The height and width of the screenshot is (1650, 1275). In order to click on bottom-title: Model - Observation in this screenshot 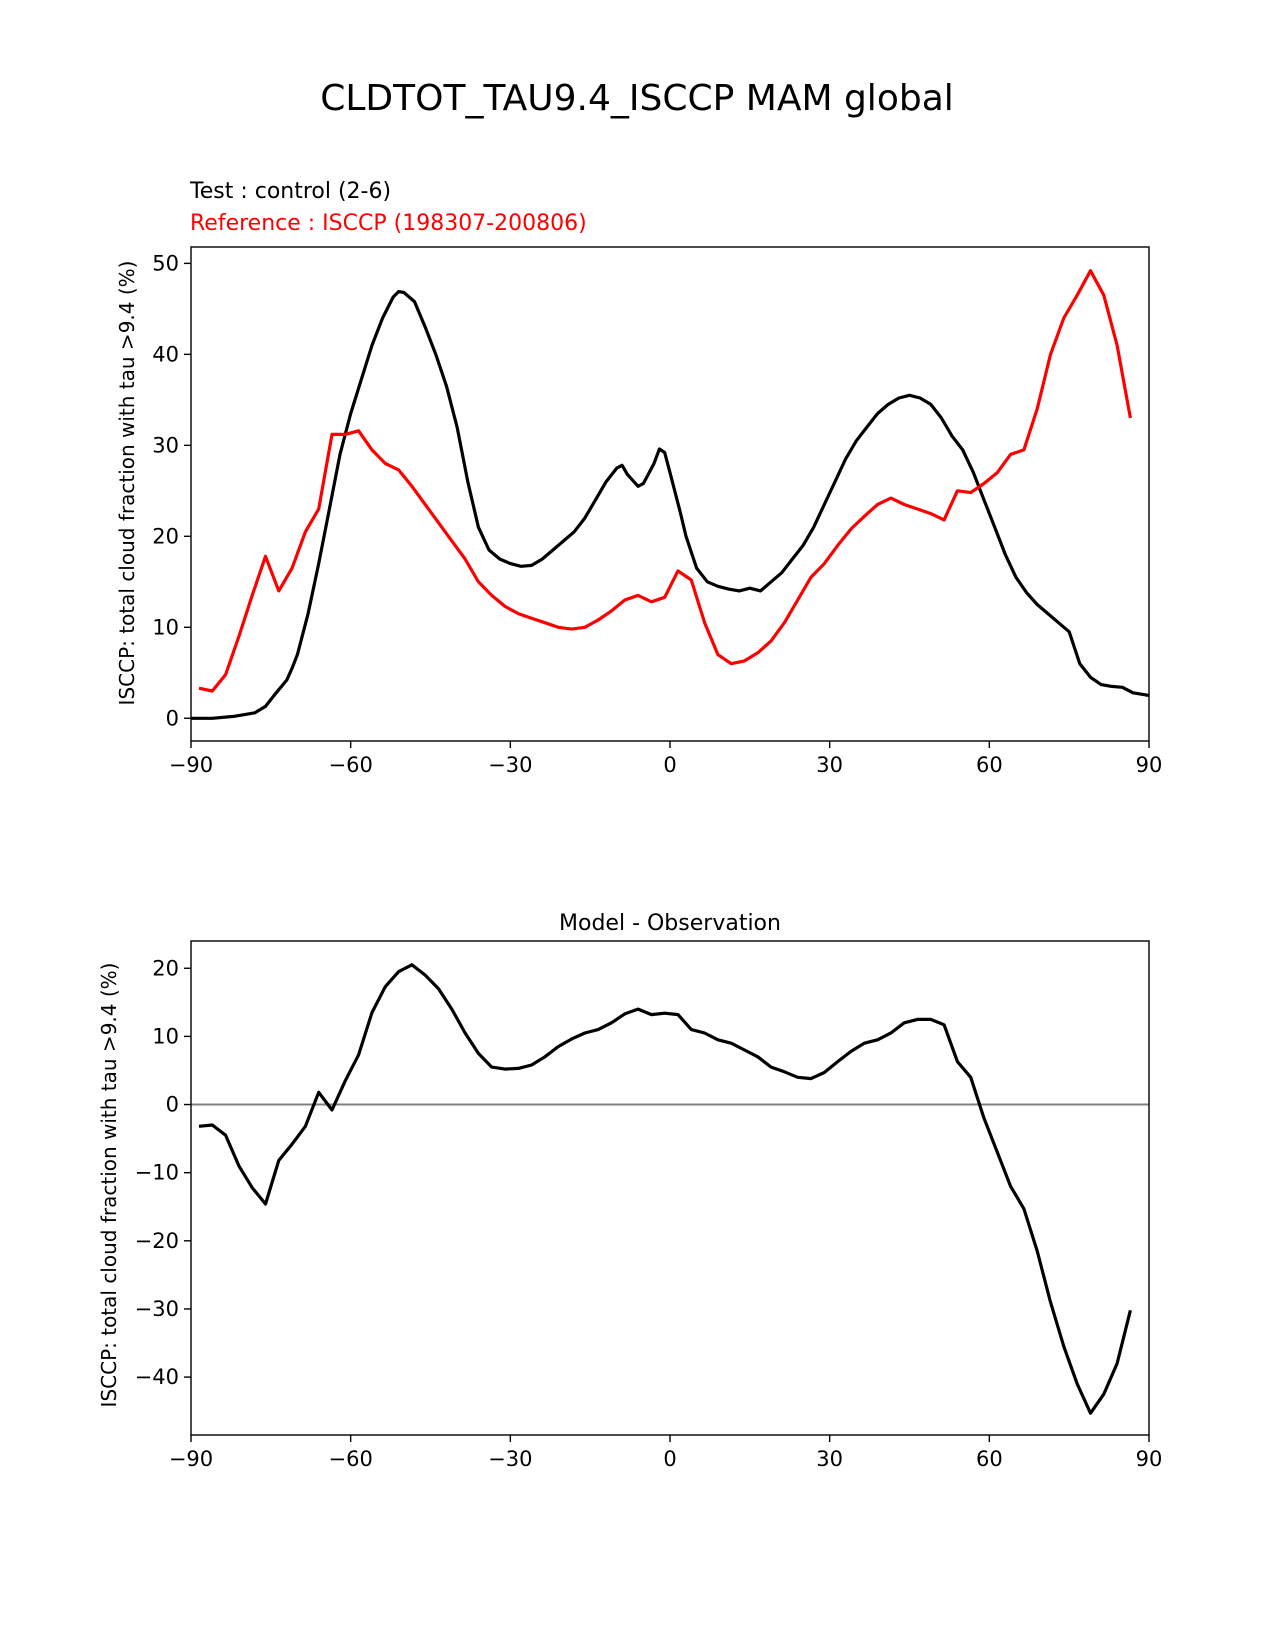, I will do `click(670, 923)`.